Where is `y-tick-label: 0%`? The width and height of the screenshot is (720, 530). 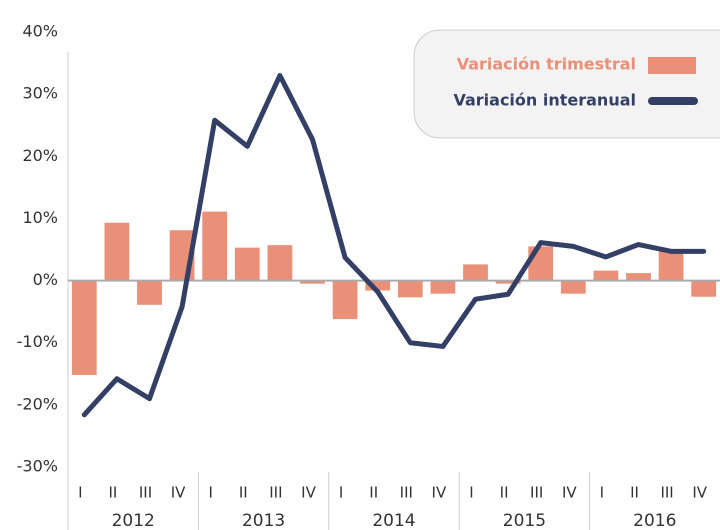 y-tick-label: 0% is located at coordinates (45, 279).